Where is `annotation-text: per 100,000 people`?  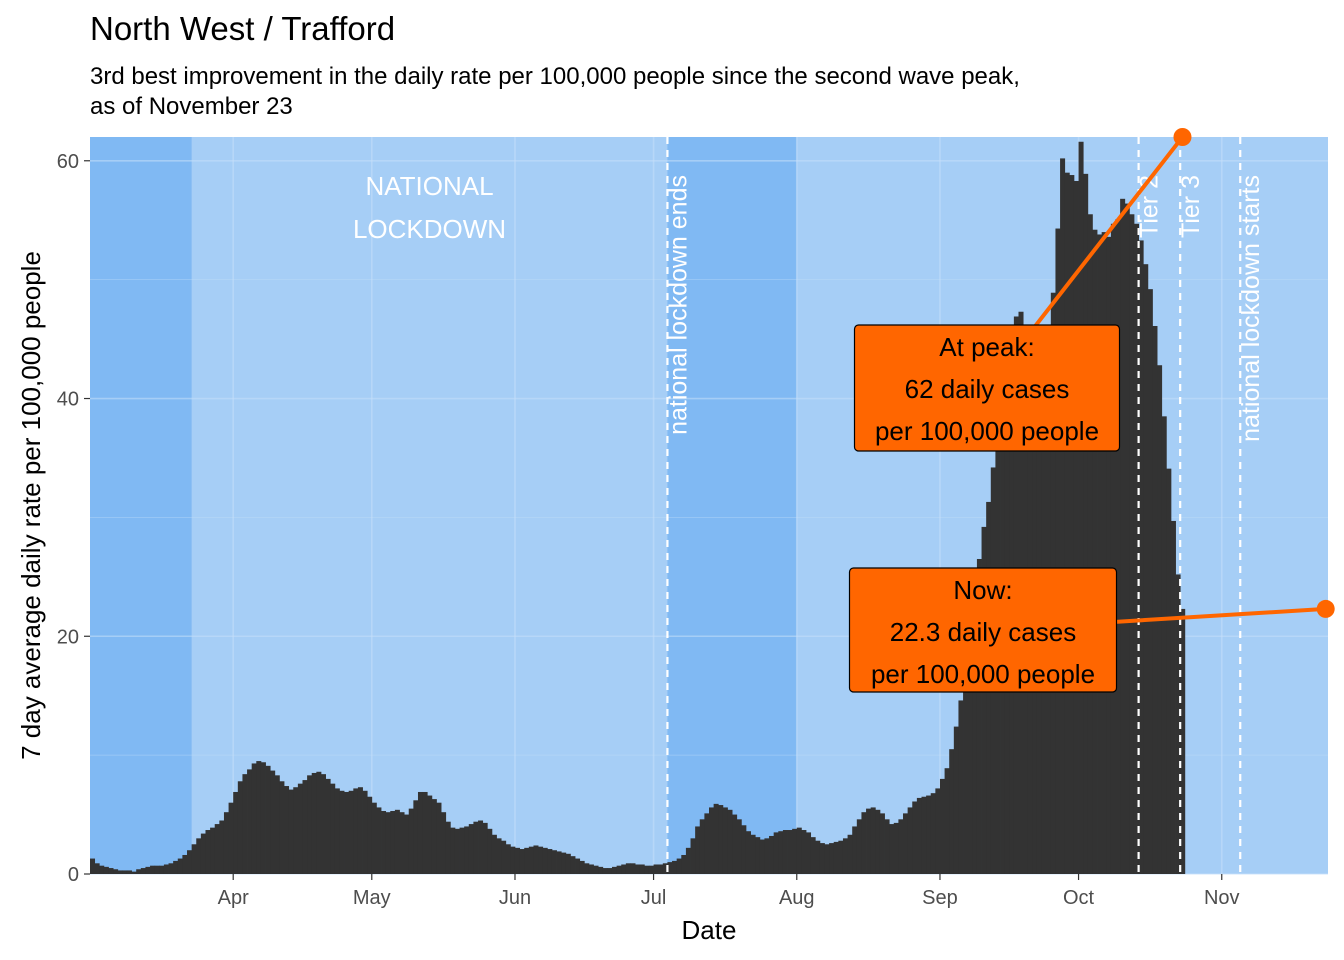 annotation-text: per 100,000 people is located at coordinates (983, 674).